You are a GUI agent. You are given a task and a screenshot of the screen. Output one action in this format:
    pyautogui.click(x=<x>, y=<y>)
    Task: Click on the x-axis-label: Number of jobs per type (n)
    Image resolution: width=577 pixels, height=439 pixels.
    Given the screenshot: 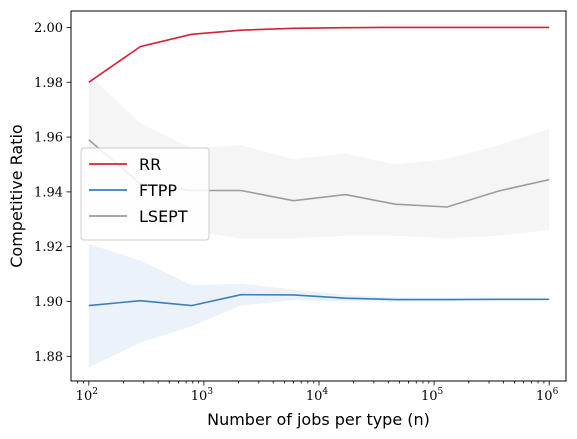 What is the action you would take?
    pyautogui.click(x=318, y=419)
    